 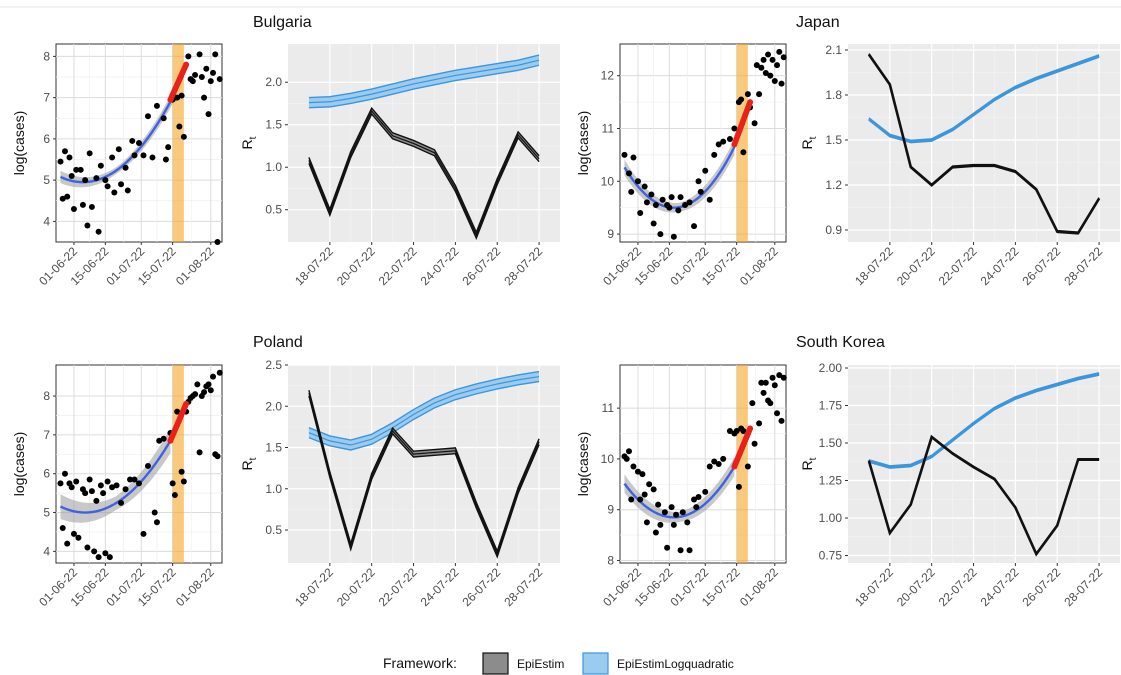 What do you see at coordinates (831, 481) in the screenshot?
I see `y-tick-label: 1.25` at bounding box center [831, 481].